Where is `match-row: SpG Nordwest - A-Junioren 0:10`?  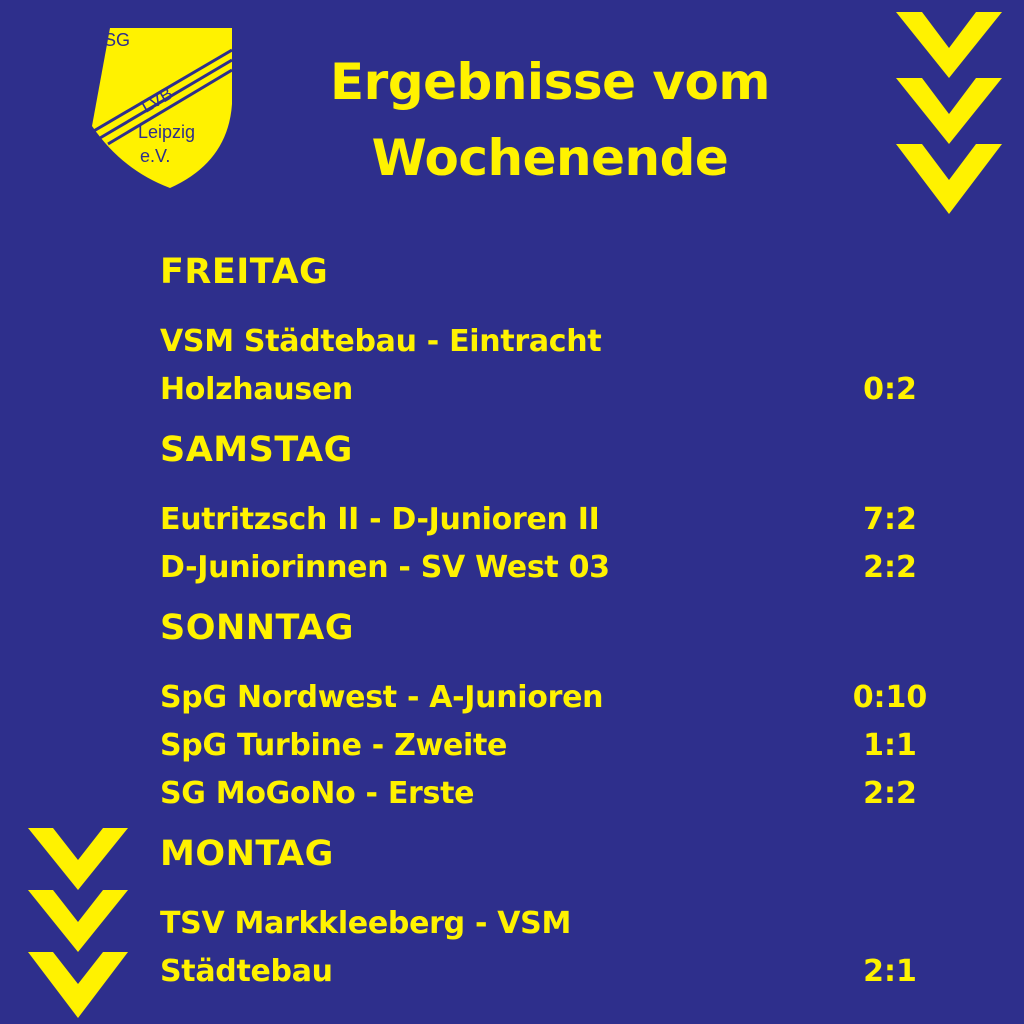 match-row: SpG Nordwest - A-Junioren 0:10 is located at coordinates (560, 698).